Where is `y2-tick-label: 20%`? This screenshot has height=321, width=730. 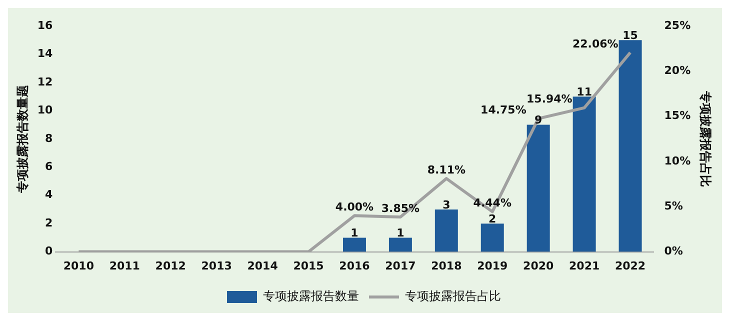
y2-tick-label: 20% is located at coordinates (677, 71).